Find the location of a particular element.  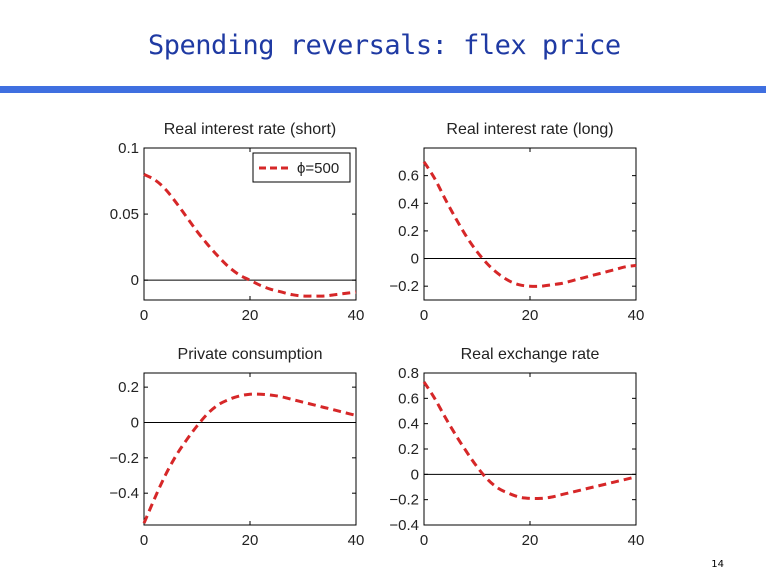

panel-real-interest-rate-short: Real interest rate (short) 0 20 40 0 0.05 0.1 is located at coordinates (237, 222).